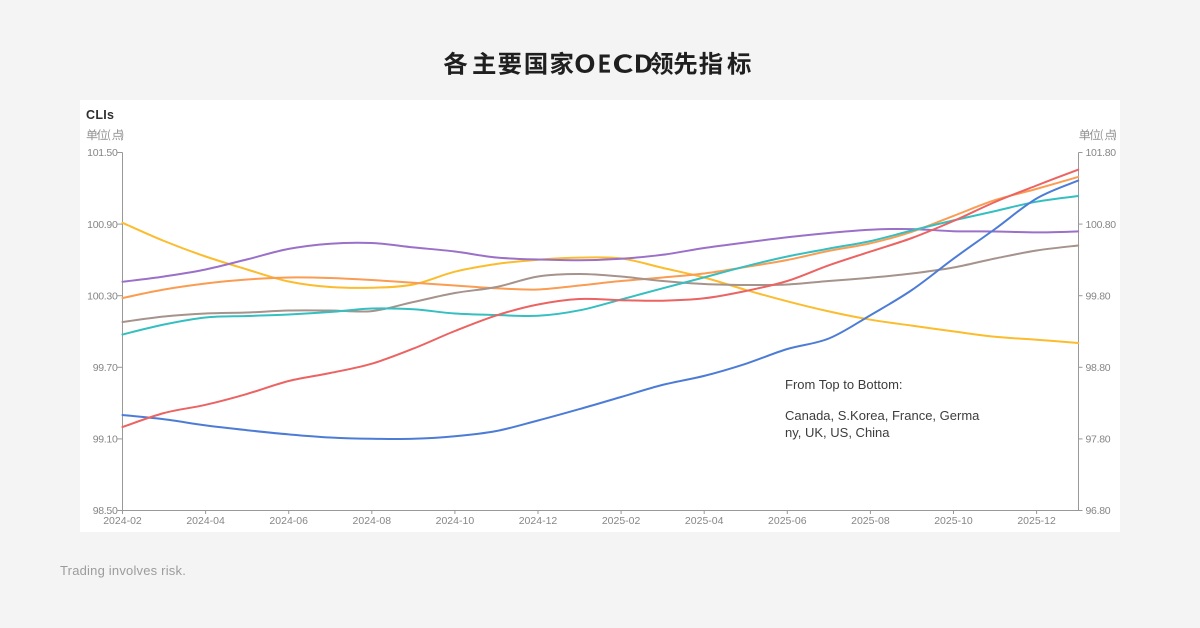  I want to click on svg-text: 98.50, so click(105, 511).